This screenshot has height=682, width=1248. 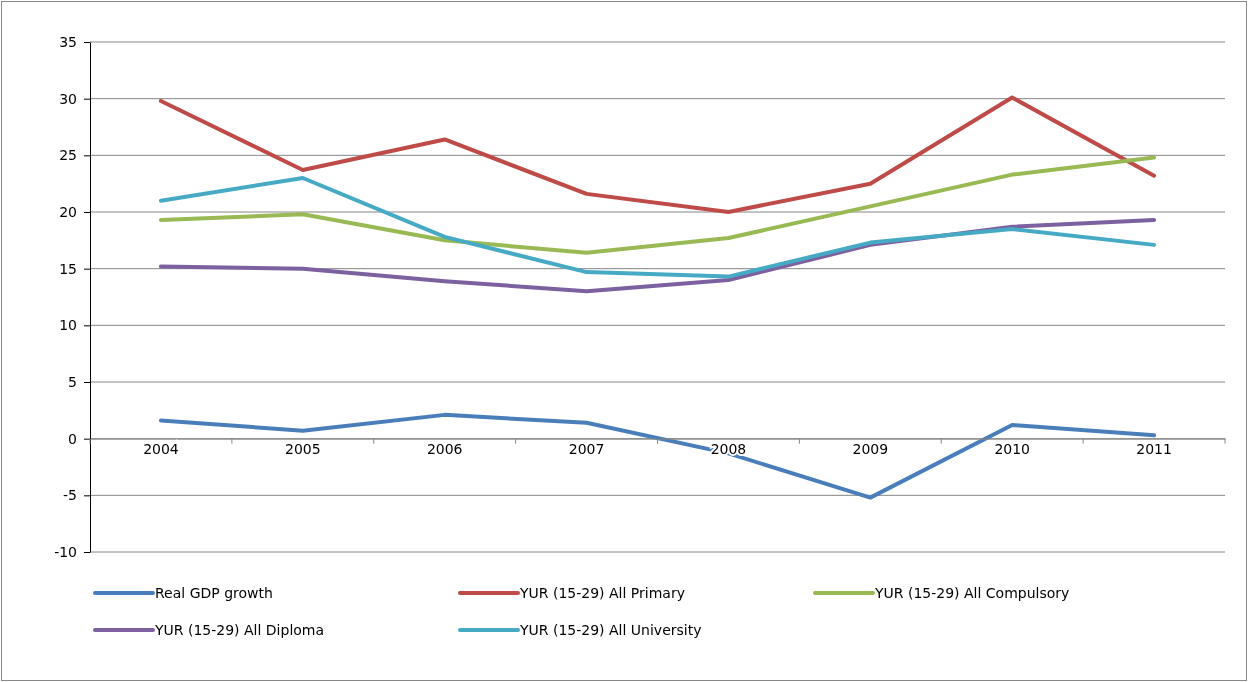 What do you see at coordinates (68, 155) in the screenshot?
I see `y-tick-label: 25` at bounding box center [68, 155].